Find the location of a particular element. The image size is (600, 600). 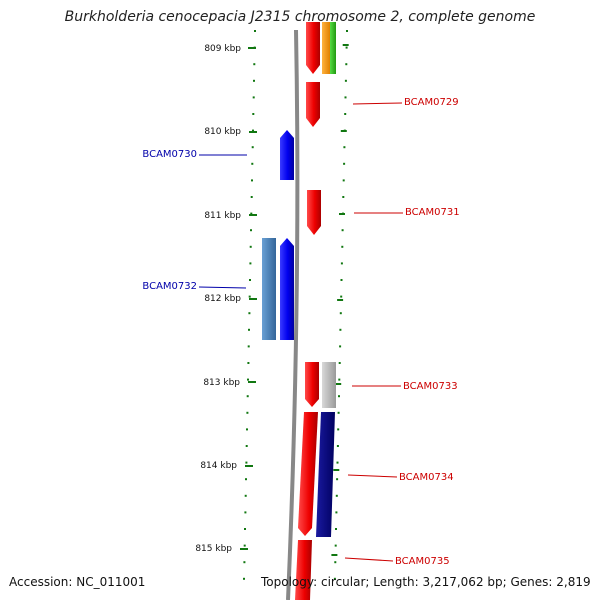

gene-arrow-bcam0735 is located at coordinates (303, 570).